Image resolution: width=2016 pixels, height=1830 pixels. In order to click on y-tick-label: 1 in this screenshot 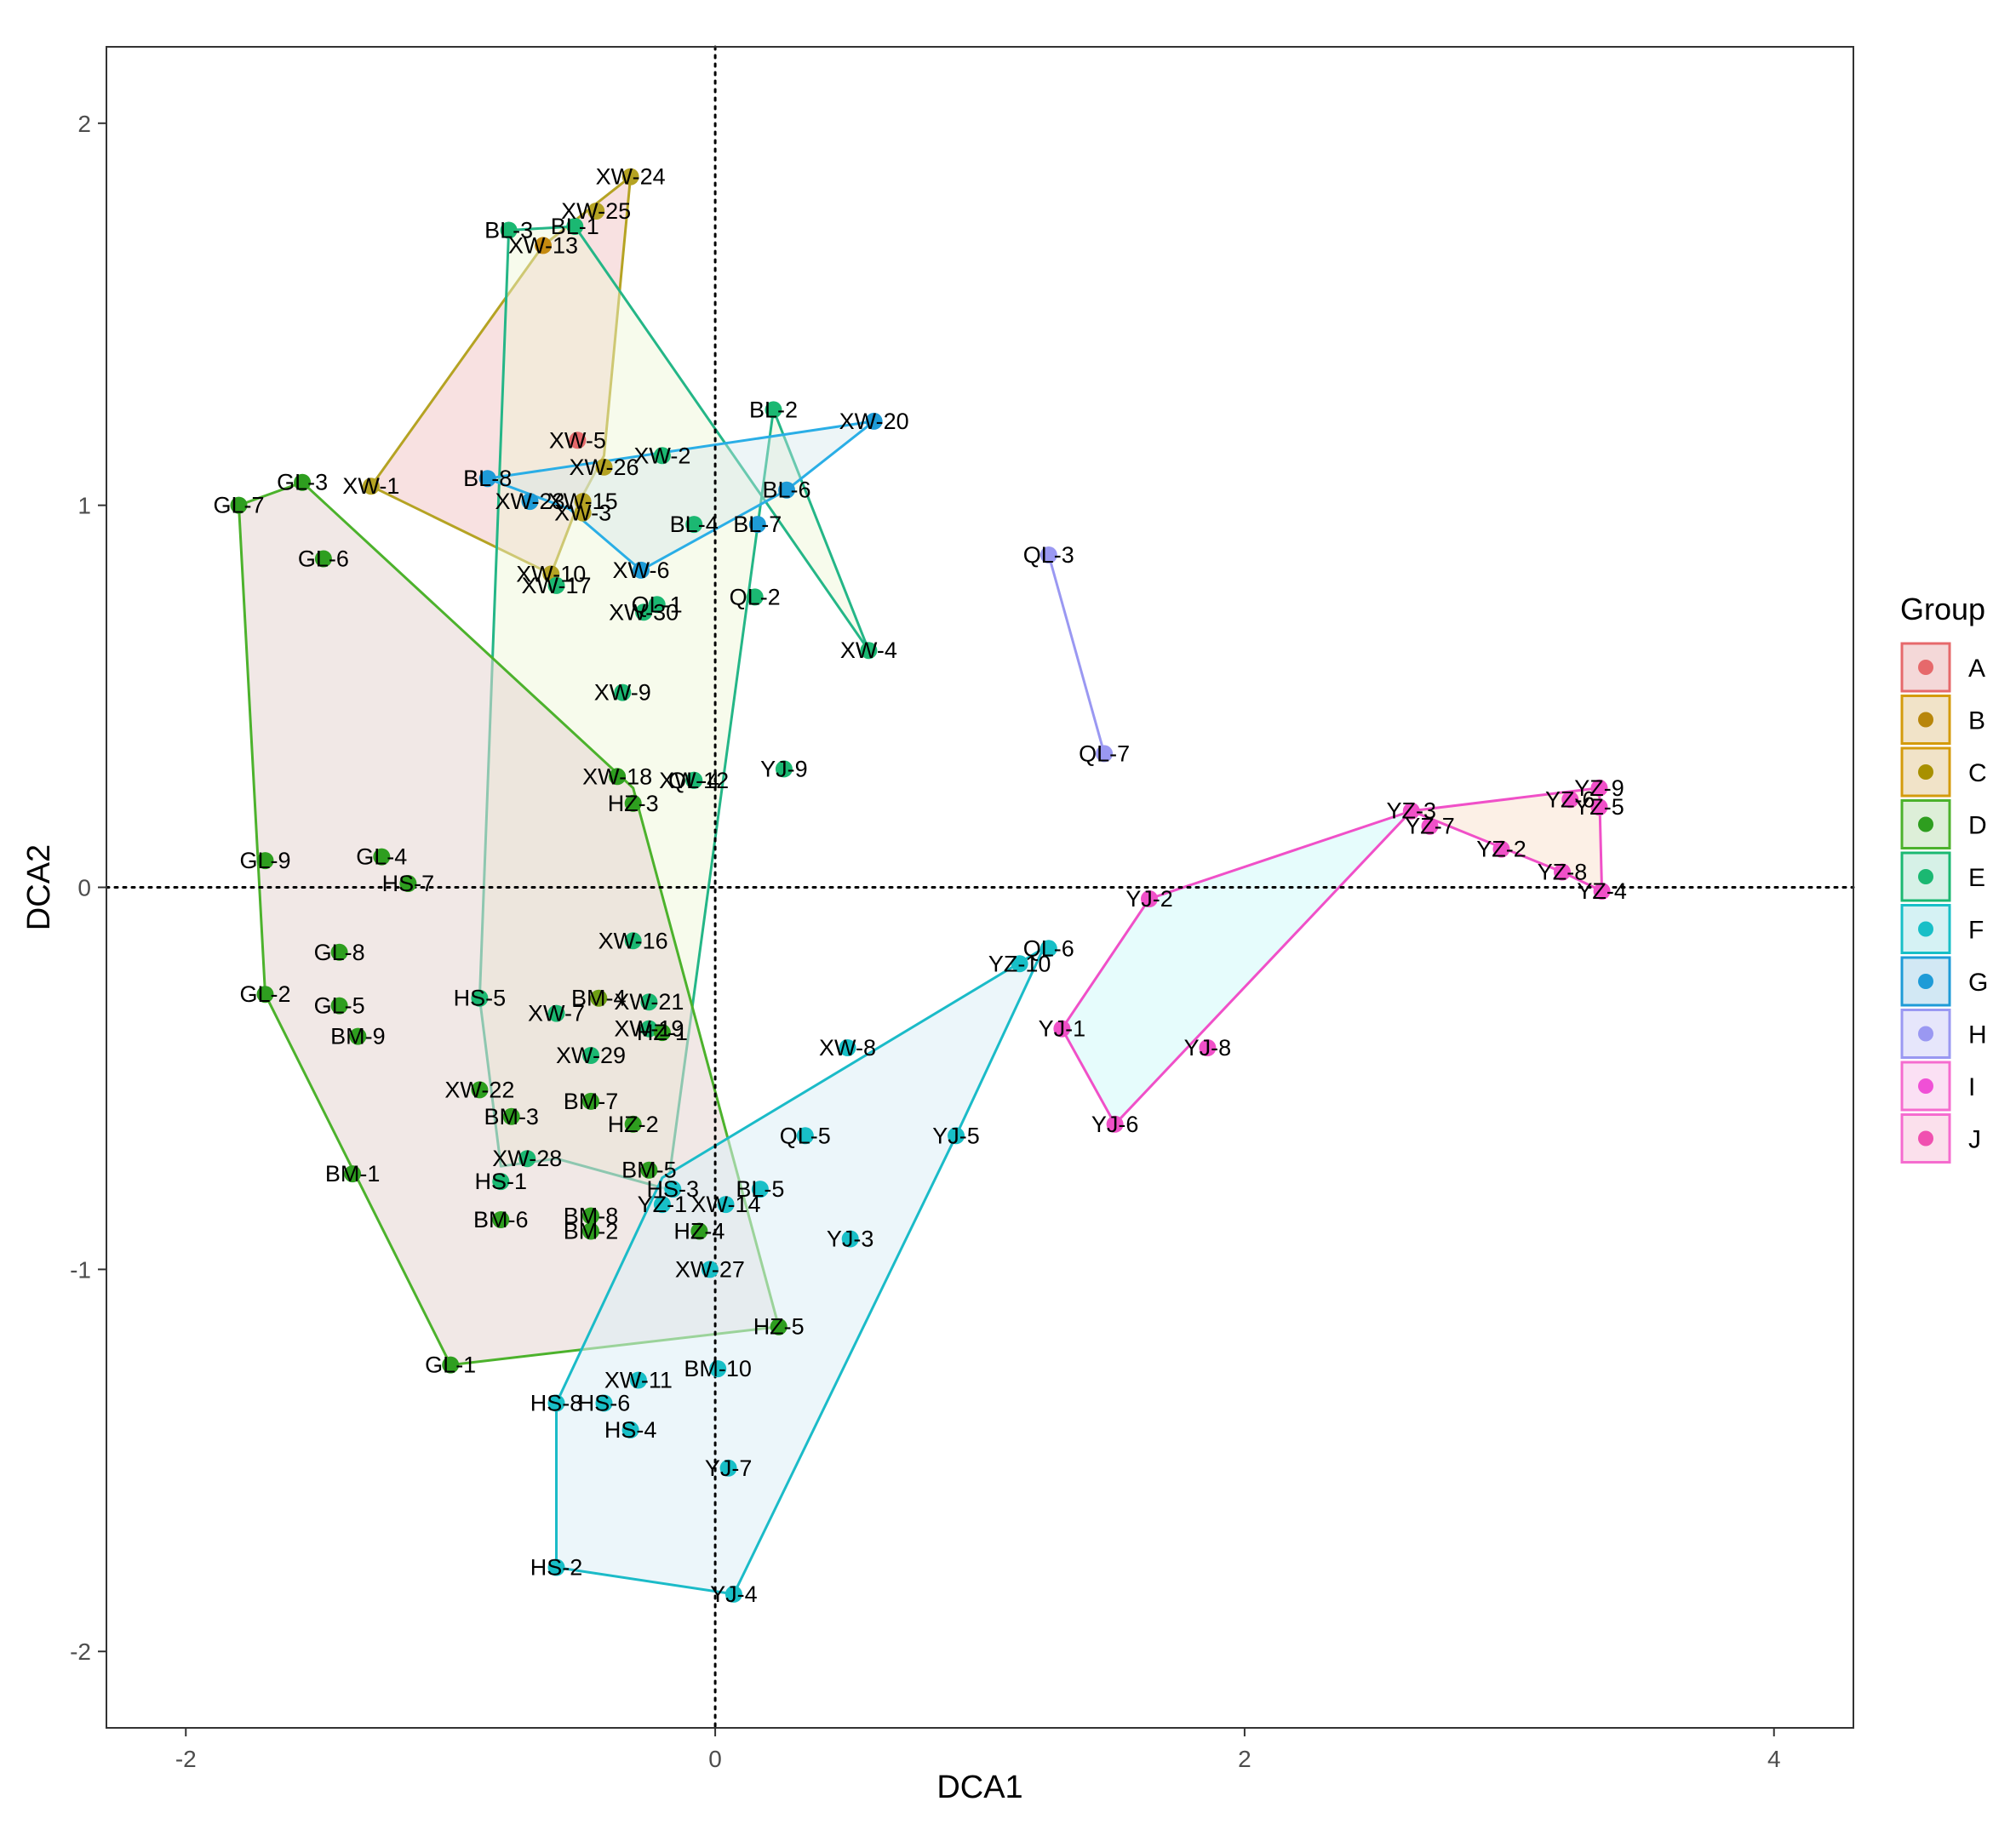, I will do `click(84, 506)`.